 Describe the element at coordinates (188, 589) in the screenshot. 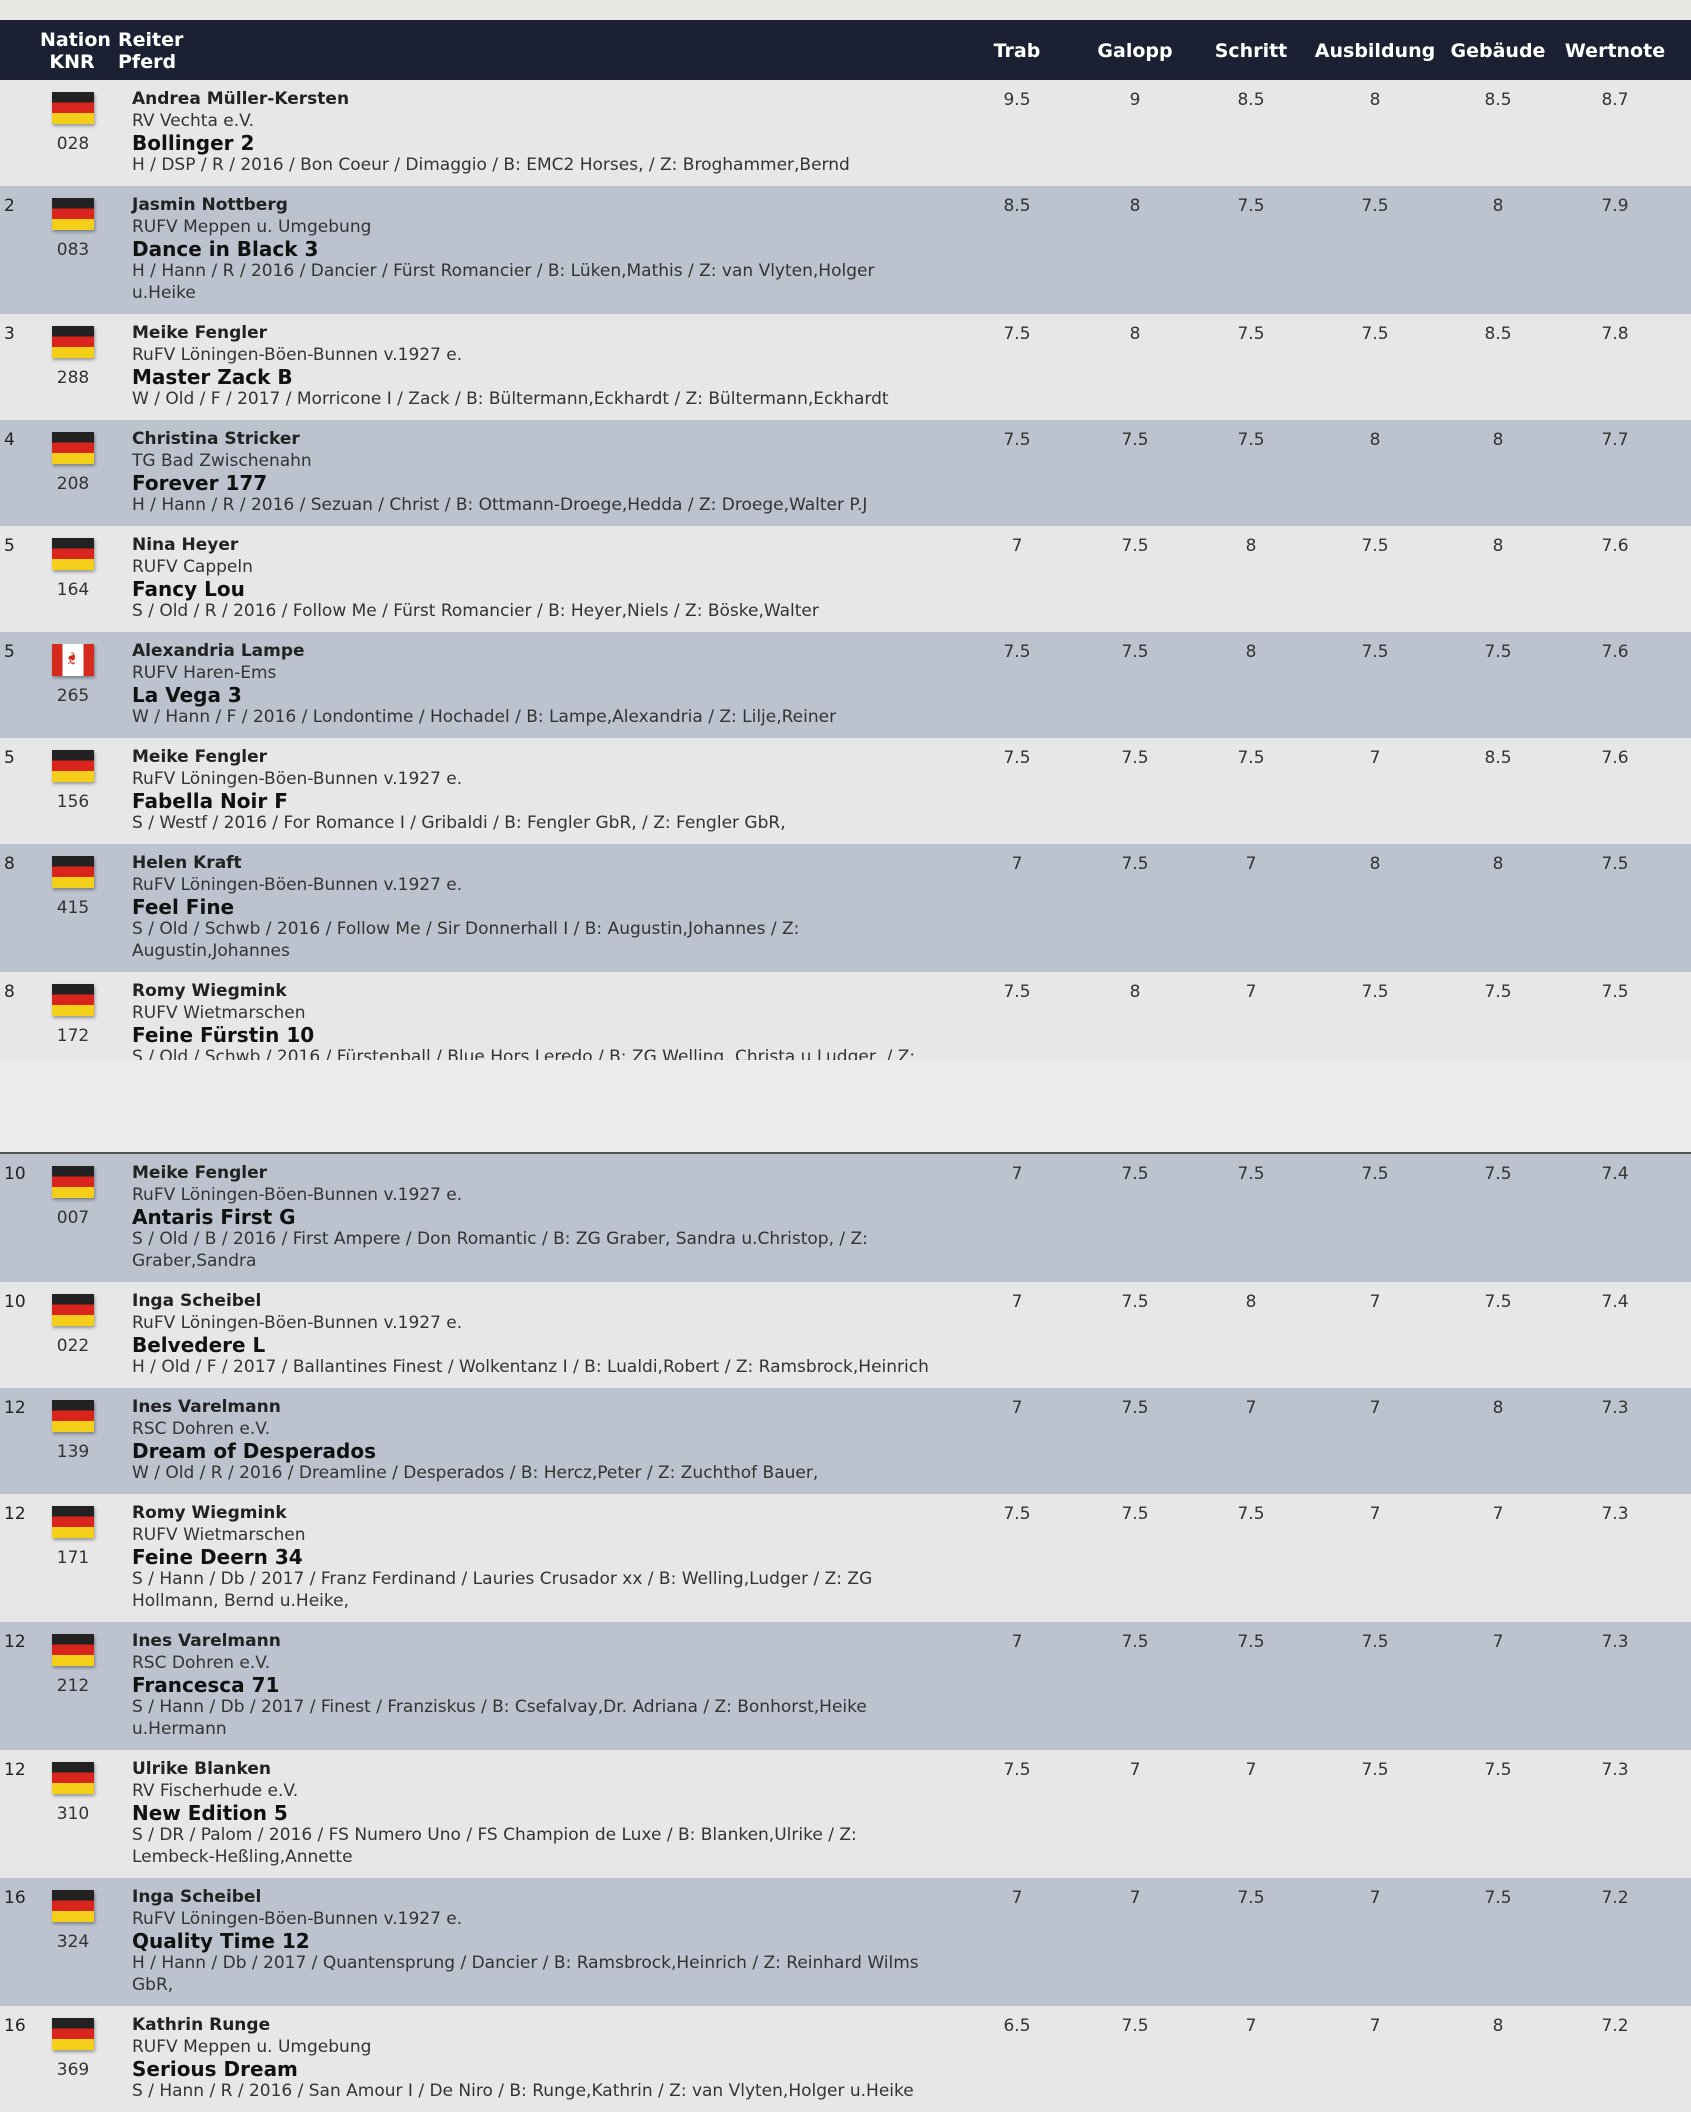

I see `horse-name: Fancy Lou` at that location.